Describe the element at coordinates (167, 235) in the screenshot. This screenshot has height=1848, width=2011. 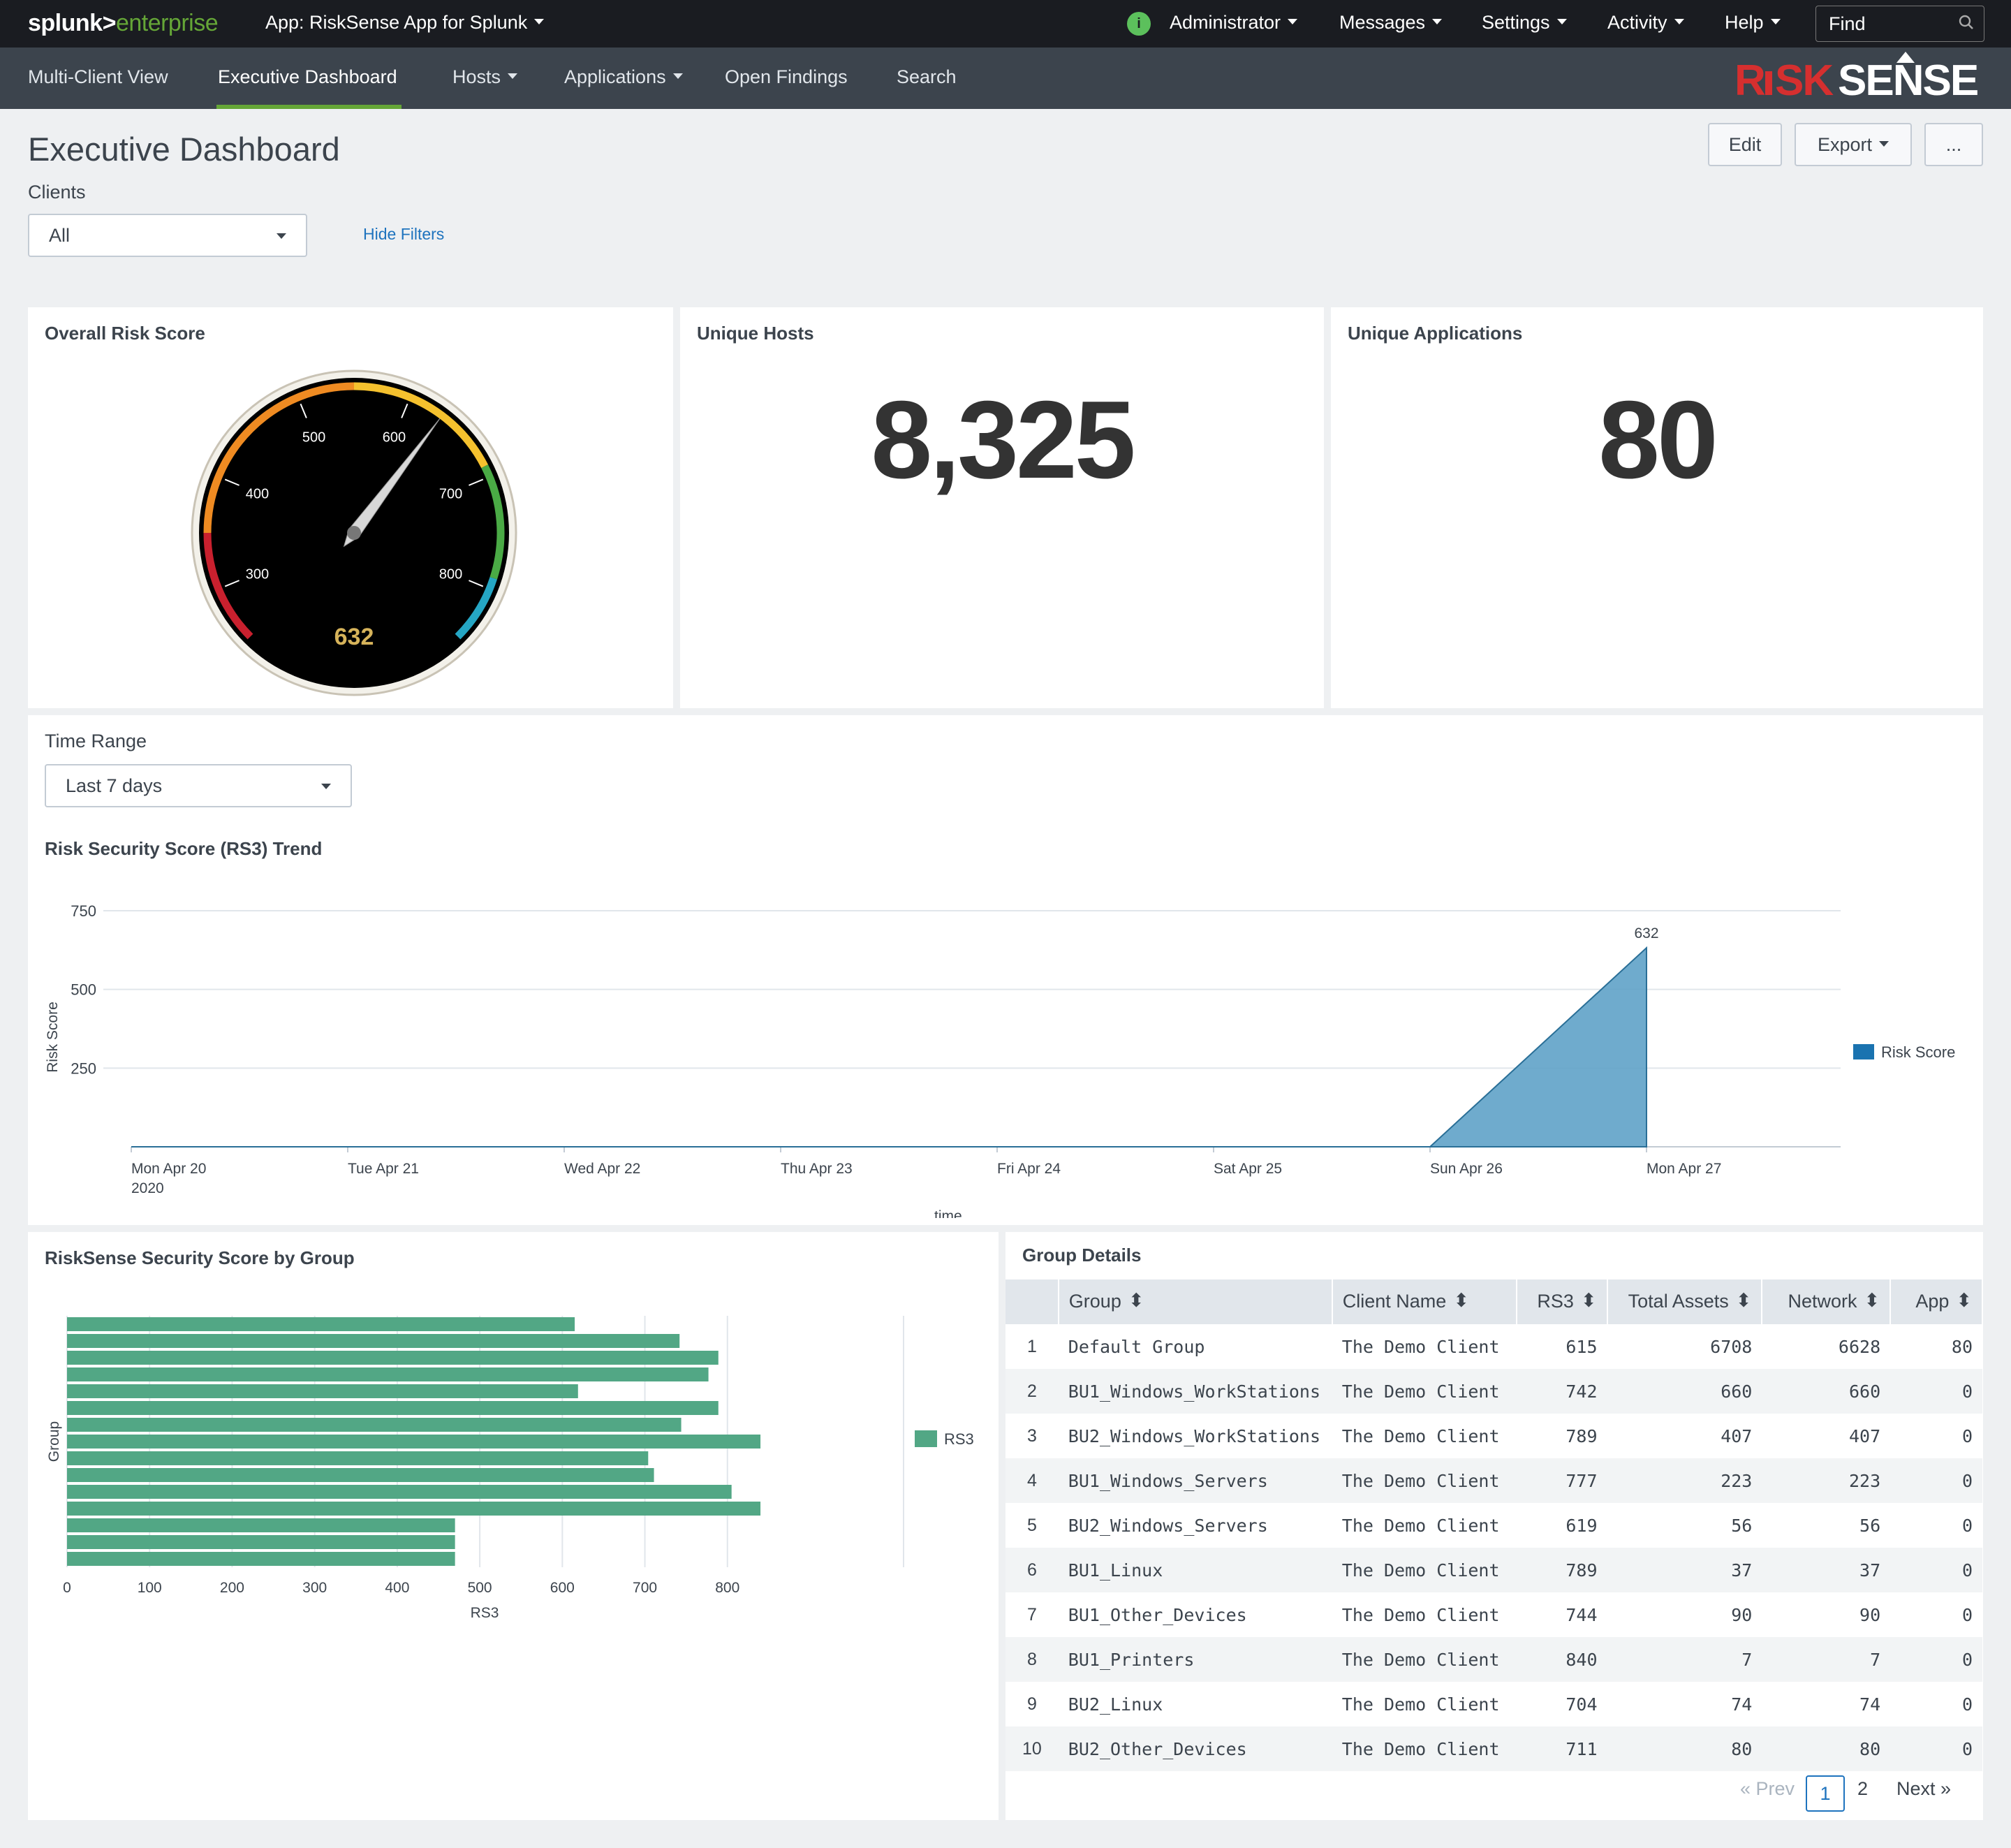
I see `clients-dropdown: All` at that location.